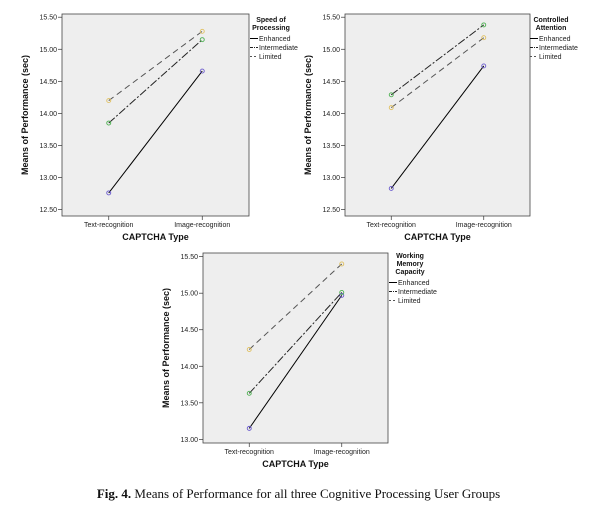 Image resolution: width=597 pixels, height=521 pixels. What do you see at coordinates (551, 20) in the screenshot?
I see `legend-title: Controlled` at bounding box center [551, 20].